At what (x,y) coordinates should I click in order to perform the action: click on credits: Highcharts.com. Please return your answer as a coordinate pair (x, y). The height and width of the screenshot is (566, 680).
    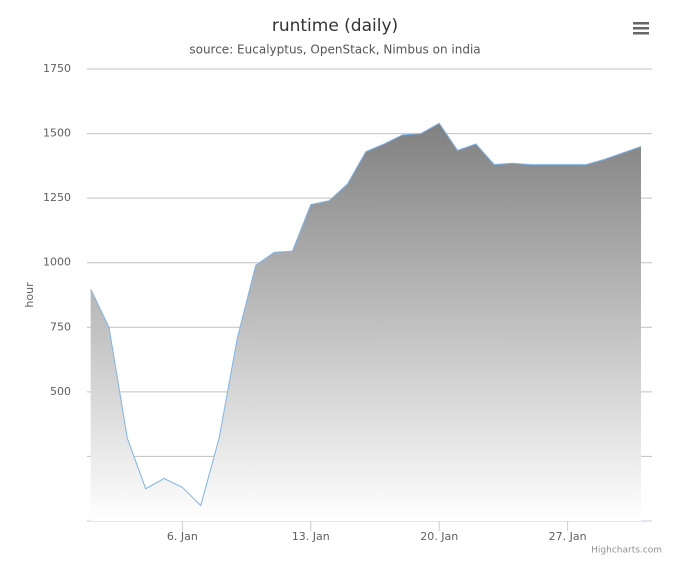
    Looking at the image, I should click on (626, 551).